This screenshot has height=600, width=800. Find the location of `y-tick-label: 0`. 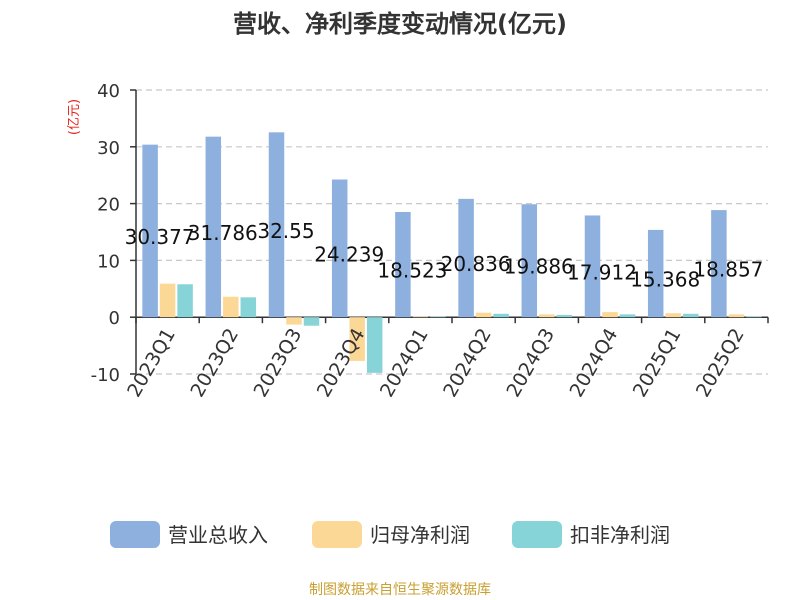

y-tick-label: 0 is located at coordinates (114, 318).